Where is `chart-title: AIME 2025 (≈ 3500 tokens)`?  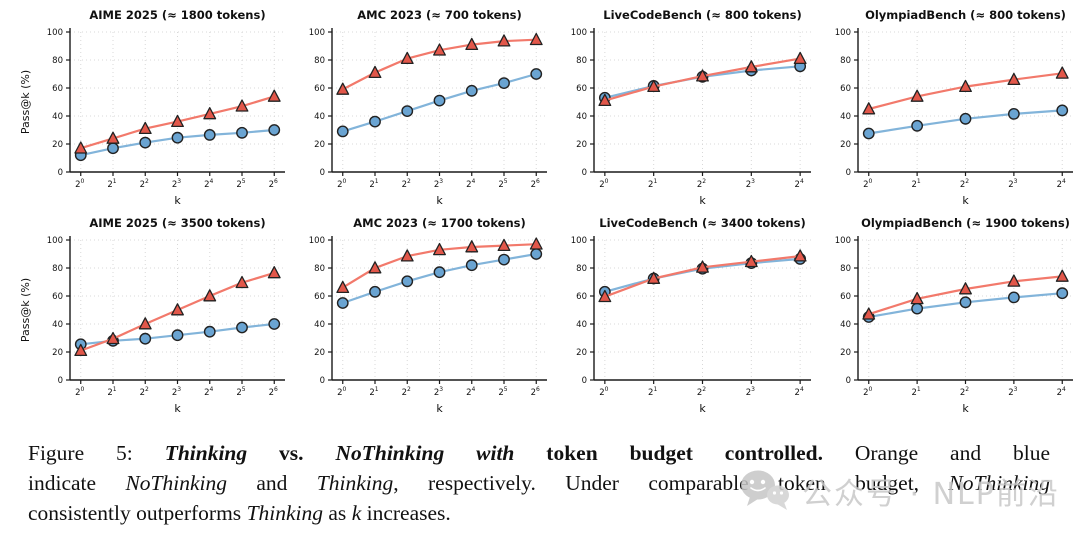 chart-title: AIME 2025 (≈ 3500 tokens) is located at coordinates (177, 223).